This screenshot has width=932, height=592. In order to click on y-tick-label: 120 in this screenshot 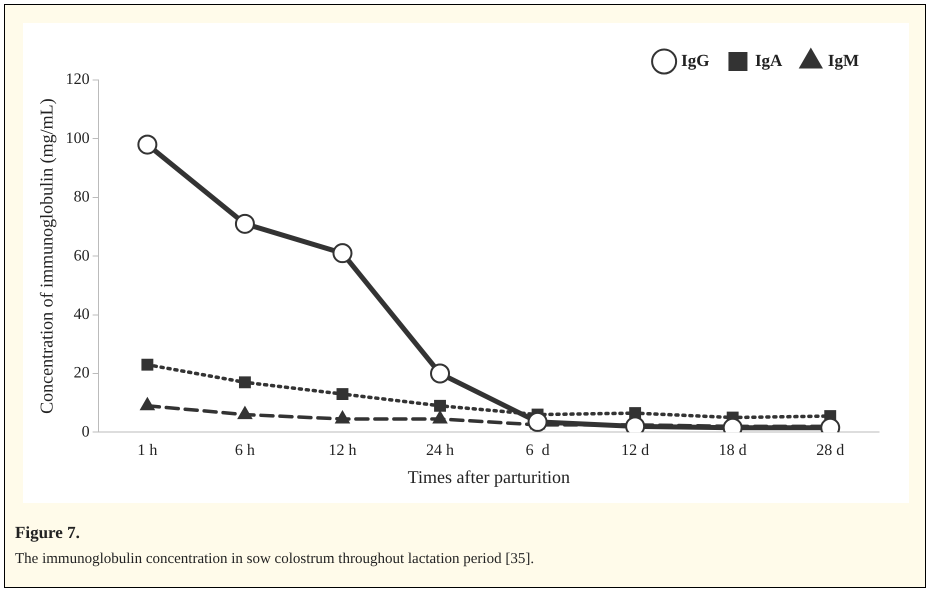, I will do `click(78, 79)`.